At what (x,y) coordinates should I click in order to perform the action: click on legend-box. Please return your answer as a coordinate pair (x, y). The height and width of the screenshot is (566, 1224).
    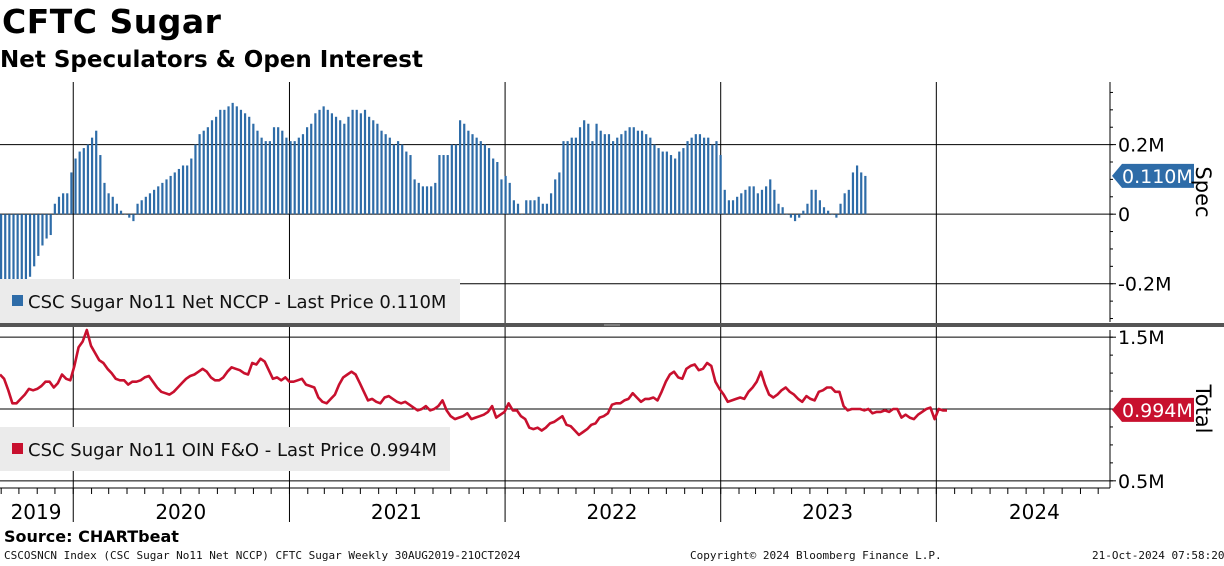
    Looking at the image, I should click on (225, 449).